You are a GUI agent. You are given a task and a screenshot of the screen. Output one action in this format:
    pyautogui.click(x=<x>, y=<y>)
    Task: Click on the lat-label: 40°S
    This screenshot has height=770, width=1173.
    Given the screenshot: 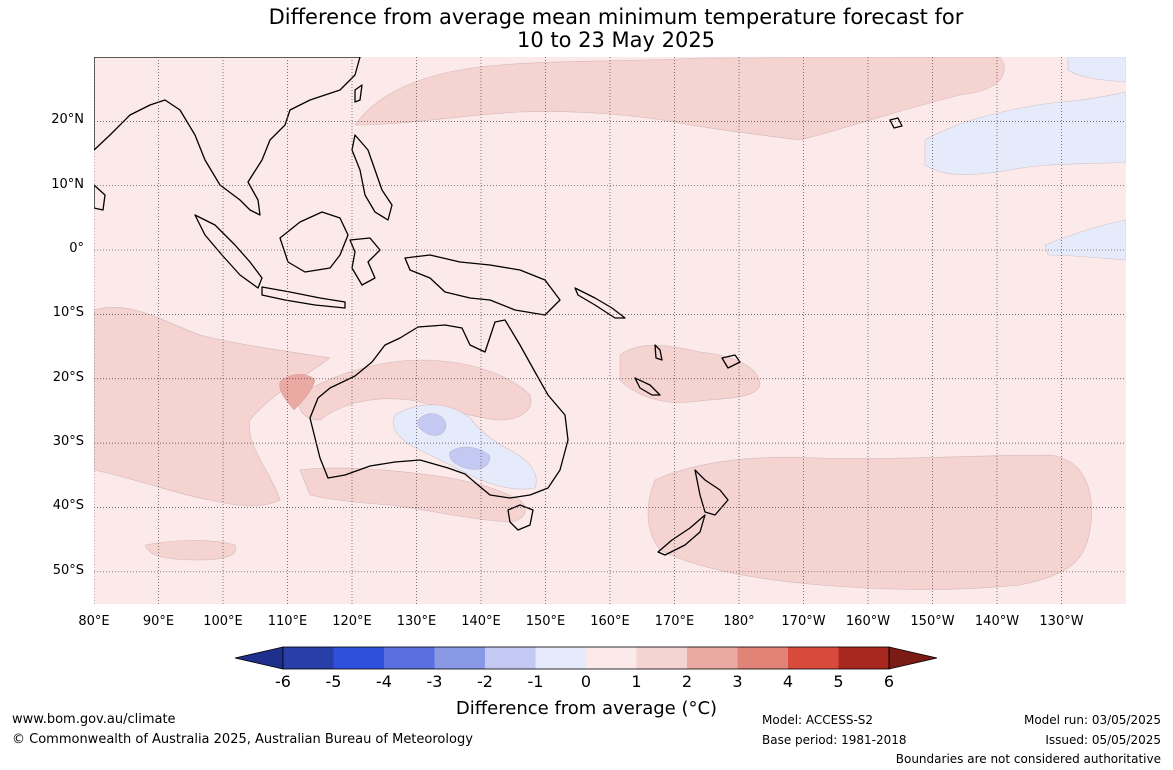 What is the action you would take?
    pyautogui.click(x=68, y=506)
    